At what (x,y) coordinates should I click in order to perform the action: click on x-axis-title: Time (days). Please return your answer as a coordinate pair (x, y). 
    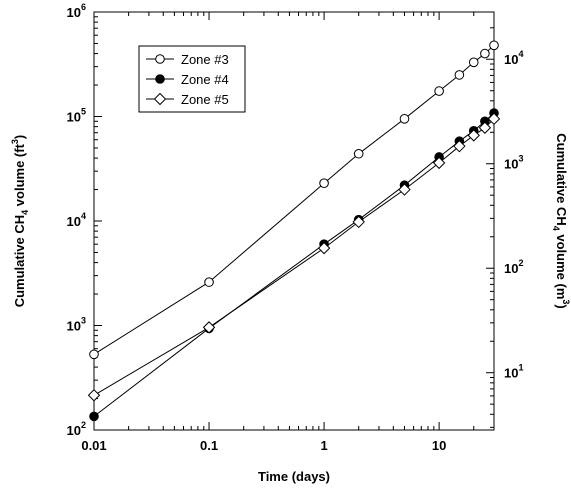
    Looking at the image, I should click on (294, 476).